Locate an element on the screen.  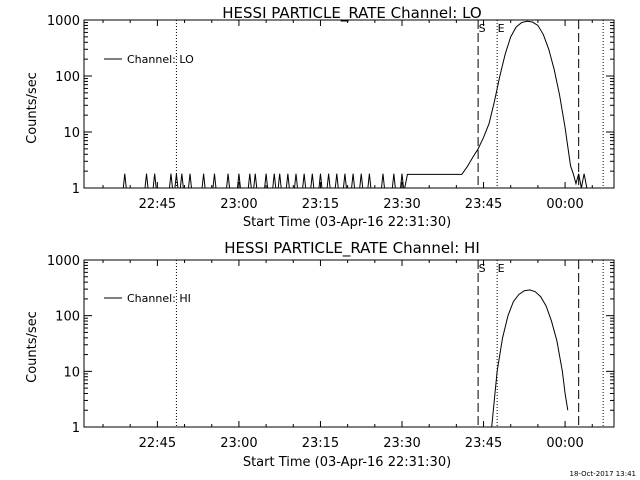
series-line is located at coordinates (530, 358).